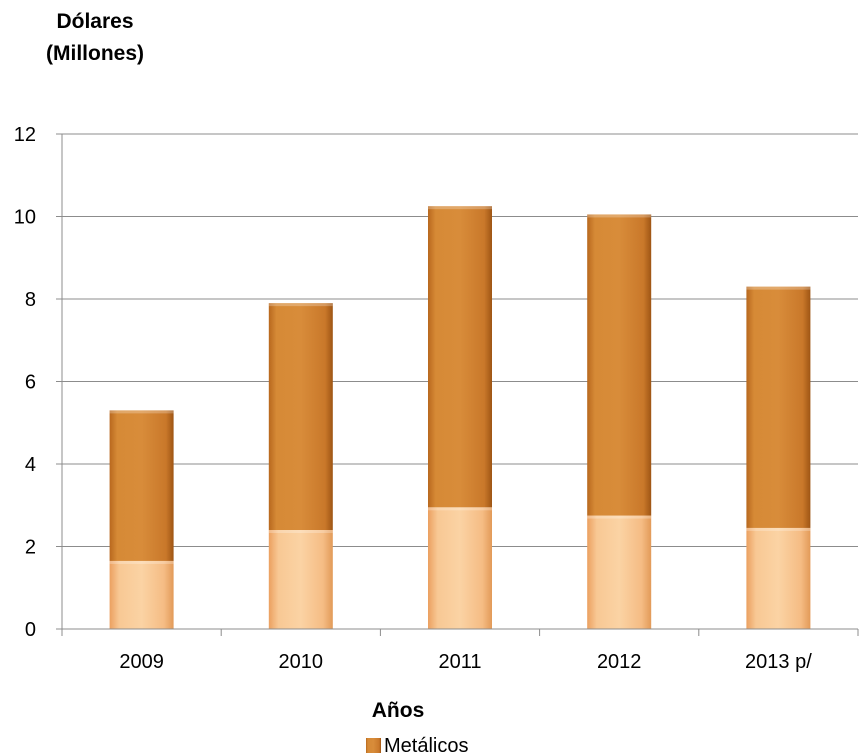 The image size is (862, 756). I want to click on y-axis-label-line-2: (Millones), so click(95, 53).